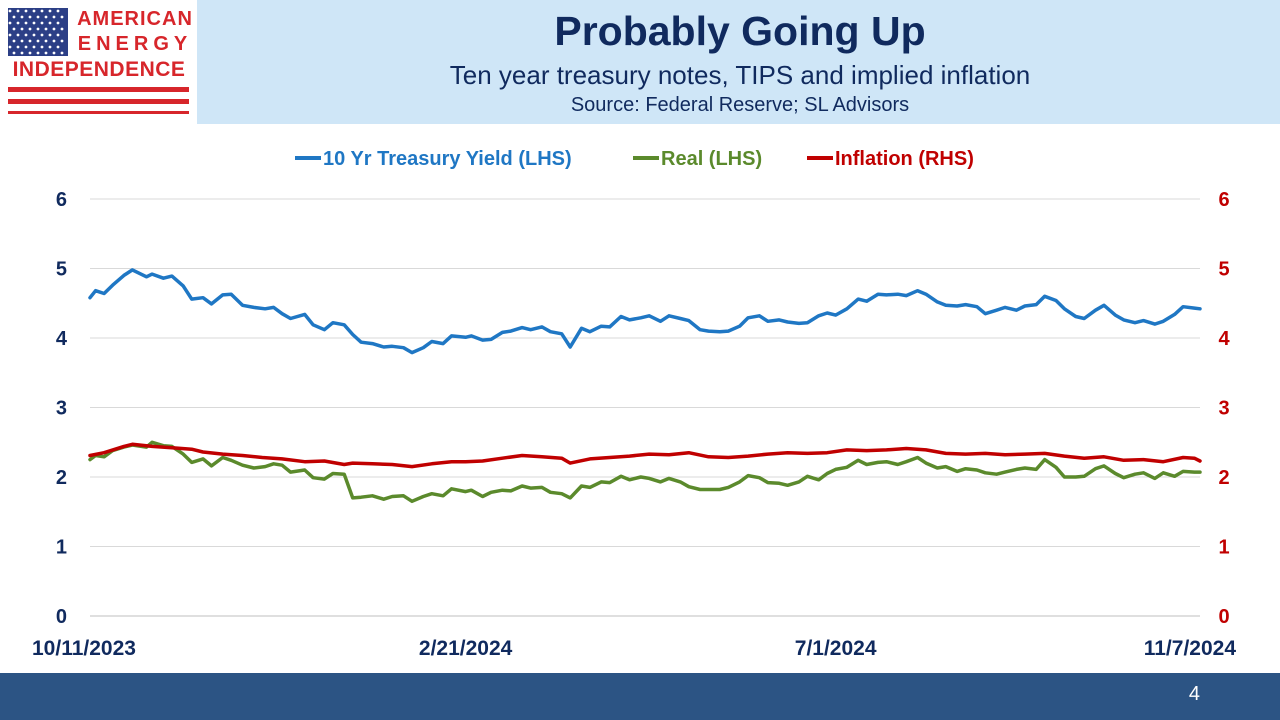 This screenshot has height=720, width=1280. I want to click on legend-label: Real (LHS), so click(711, 159).